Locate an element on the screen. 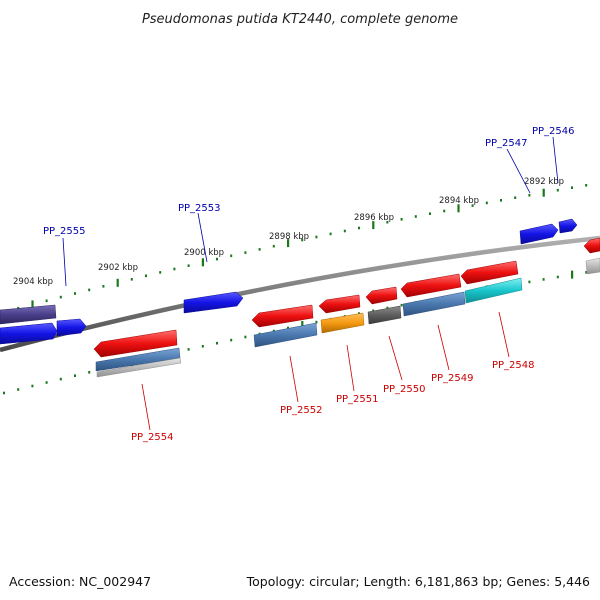  scale-label-2902: 2902 kbp is located at coordinates (118, 268).